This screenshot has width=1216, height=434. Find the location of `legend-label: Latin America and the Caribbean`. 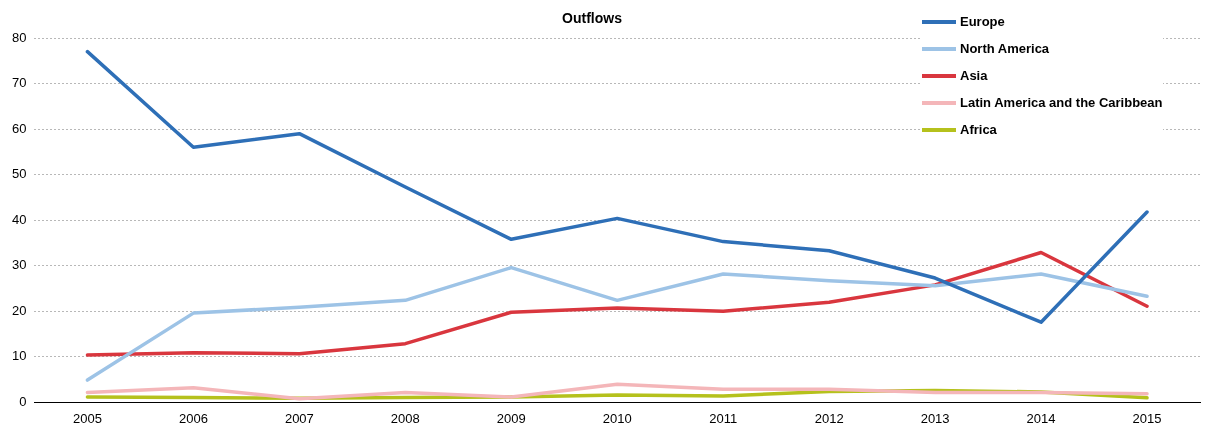

legend-label: Latin America and the Caribbean is located at coordinates (1061, 102).